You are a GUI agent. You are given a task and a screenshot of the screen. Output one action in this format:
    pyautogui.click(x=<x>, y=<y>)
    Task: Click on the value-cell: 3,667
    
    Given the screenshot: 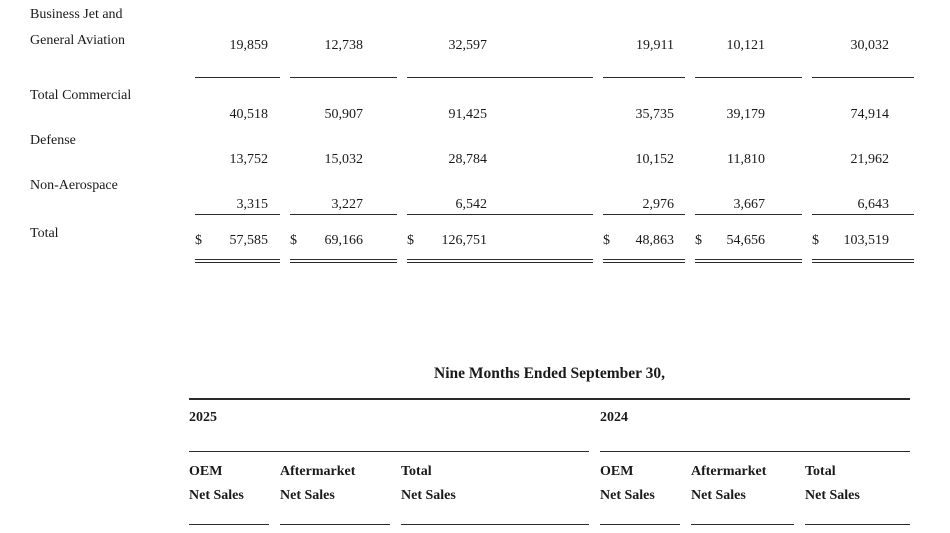 What is the action you would take?
    pyautogui.click(x=749, y=204)
    